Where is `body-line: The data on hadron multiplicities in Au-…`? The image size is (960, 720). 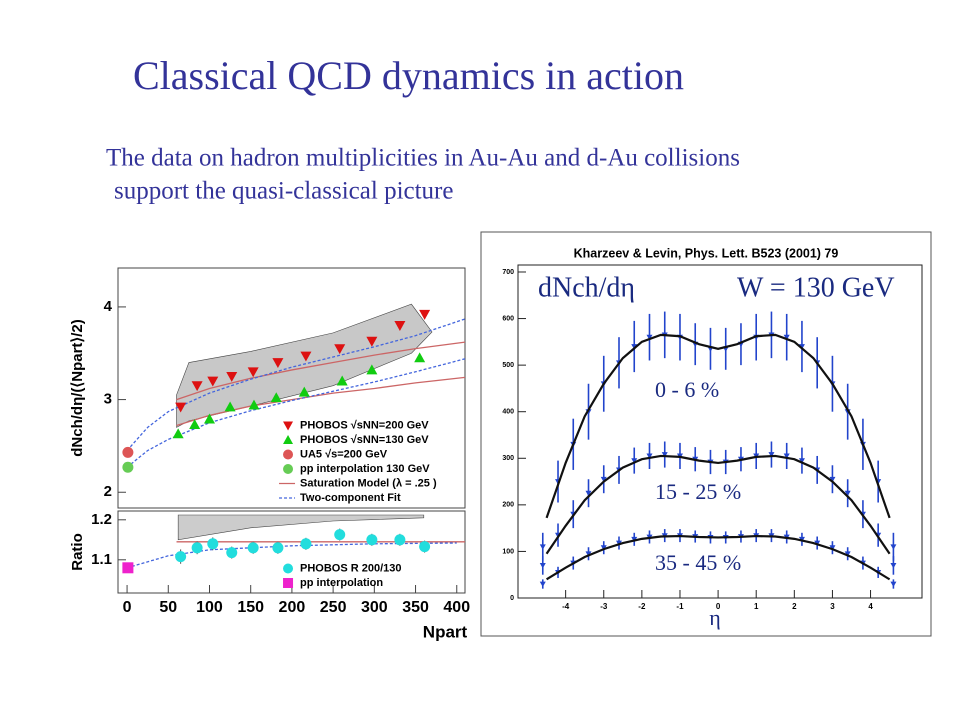 body-line: The data on hadron multiplicities in Au-… is located at coordinates (423, 158).